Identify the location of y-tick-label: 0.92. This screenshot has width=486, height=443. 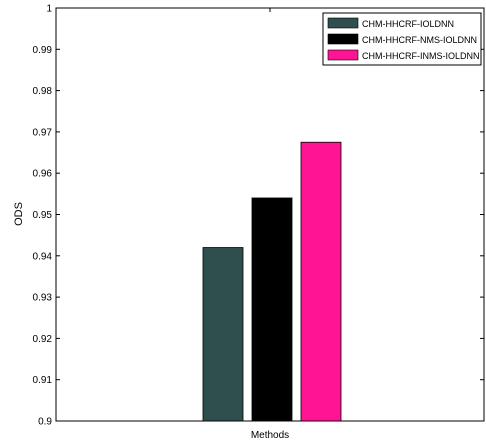
(43, 339).